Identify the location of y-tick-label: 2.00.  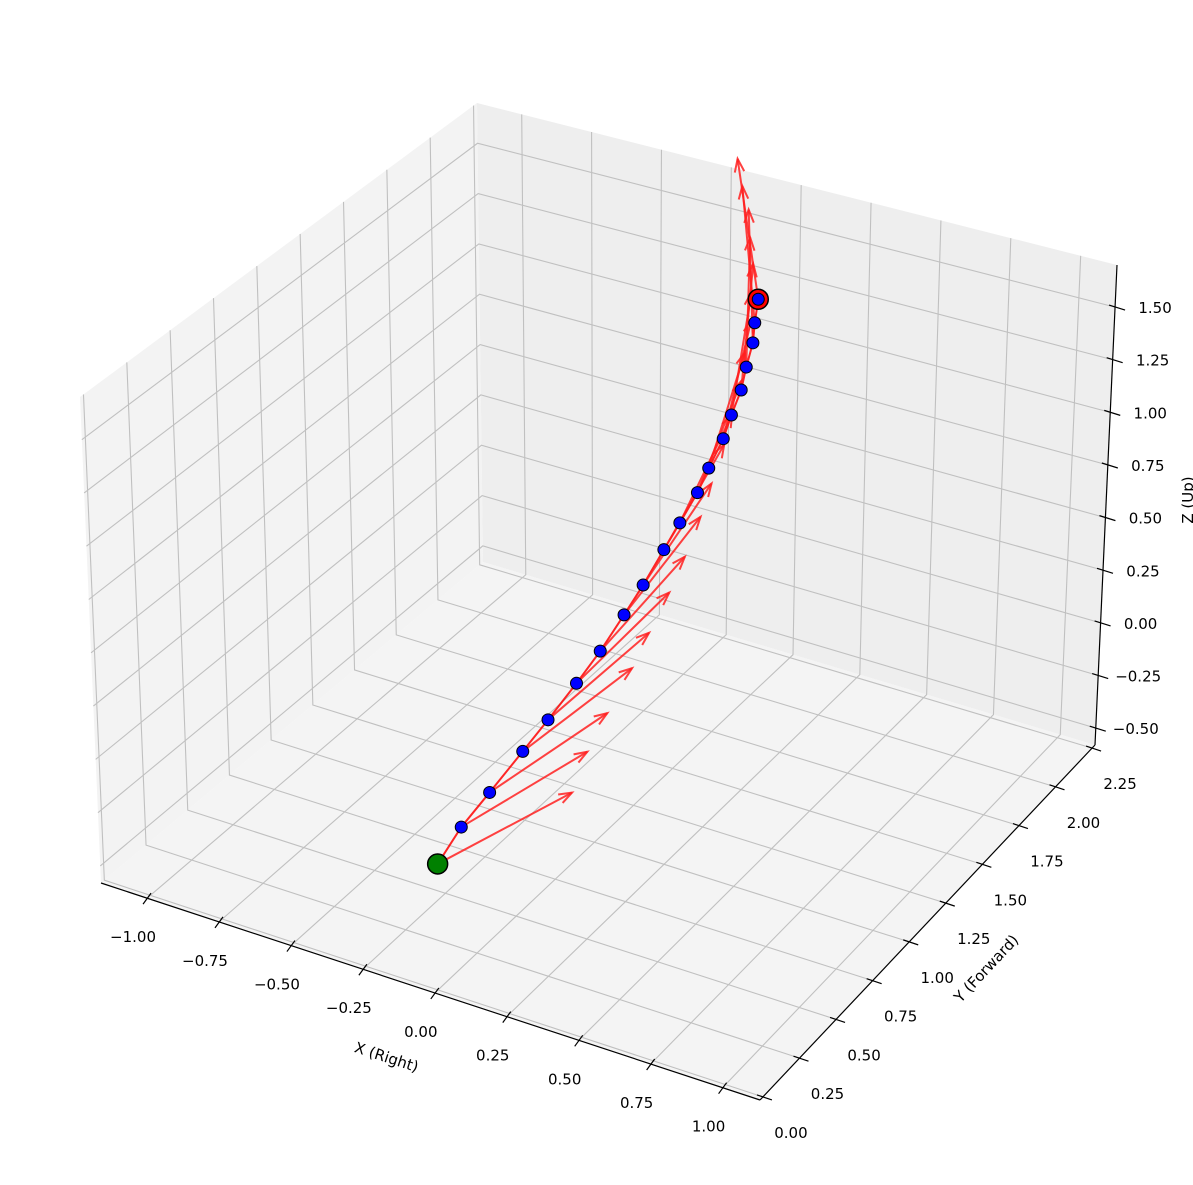
(1083, 823).